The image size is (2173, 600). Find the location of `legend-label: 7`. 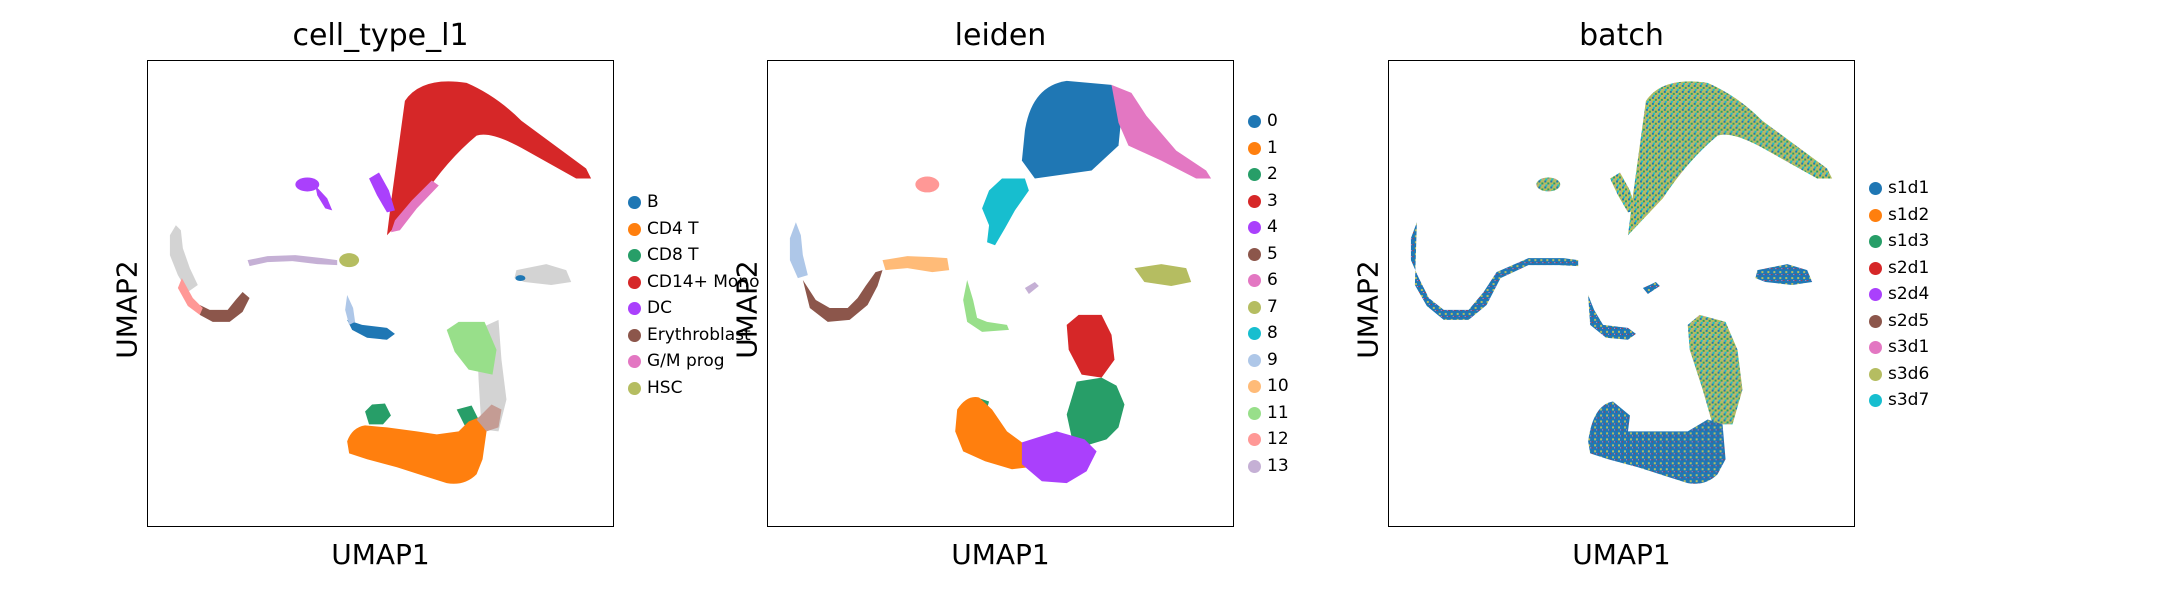

legend-label: 7 is located at coordinates (1272, 306).